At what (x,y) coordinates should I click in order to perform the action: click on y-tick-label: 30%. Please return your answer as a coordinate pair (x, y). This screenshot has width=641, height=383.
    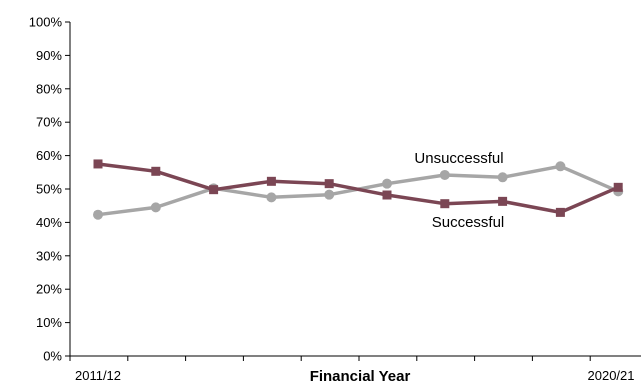
    Looking at the image, I should click on (49, 255).